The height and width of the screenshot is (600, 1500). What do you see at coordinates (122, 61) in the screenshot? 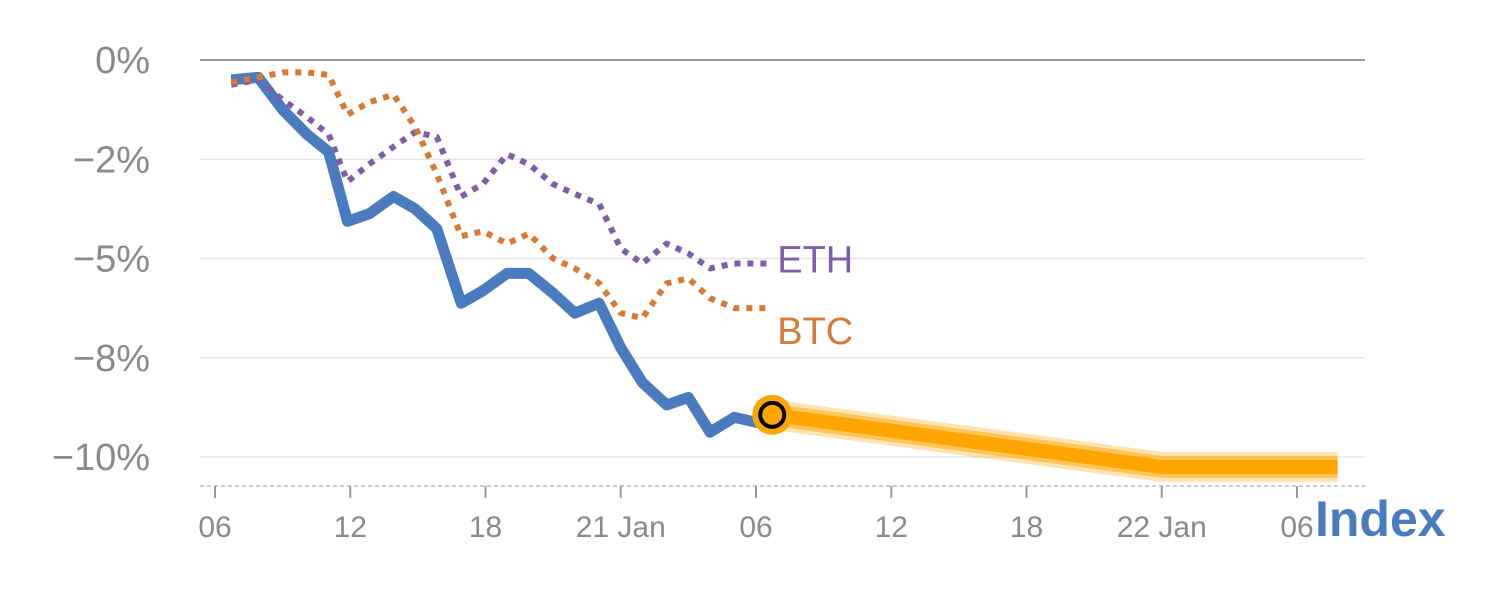
I see `y-tick-label: 0%` at bounding box center [122, 61].